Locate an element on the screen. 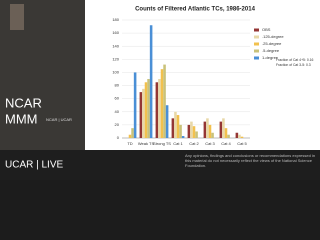 This screenshot has width=320, height=240. y-tick-label: 20 is located at coordinates (117, 124).